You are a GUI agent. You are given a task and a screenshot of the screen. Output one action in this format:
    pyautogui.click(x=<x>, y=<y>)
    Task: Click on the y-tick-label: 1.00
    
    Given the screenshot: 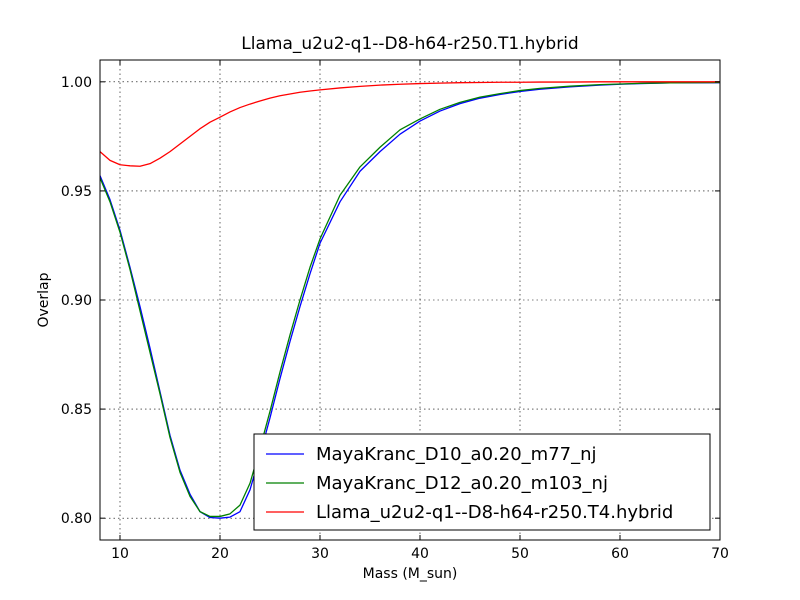 What is the action you would take?
    pyautogui.click(x=76, y=83)
    